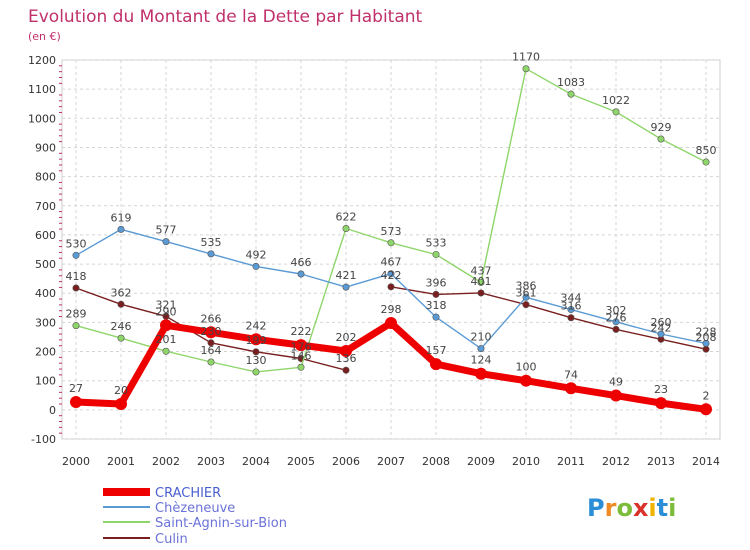 This screenshot has height=550, width=750. I want to click on data-label-0: 266, so click(211, 318).